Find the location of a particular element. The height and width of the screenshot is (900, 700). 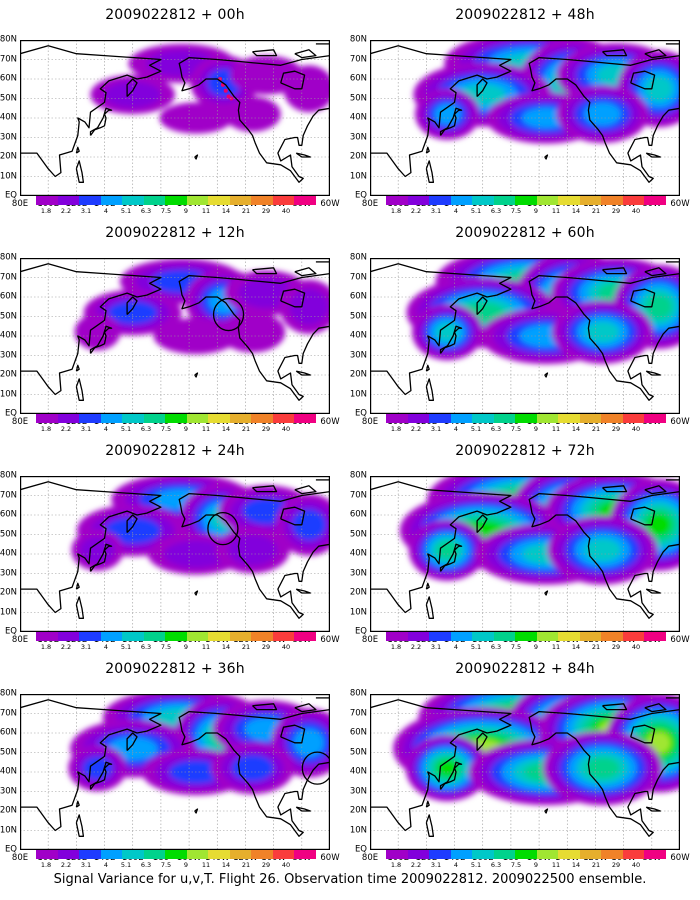

colorbar-label: 11 is located at coordinates (556, 865).